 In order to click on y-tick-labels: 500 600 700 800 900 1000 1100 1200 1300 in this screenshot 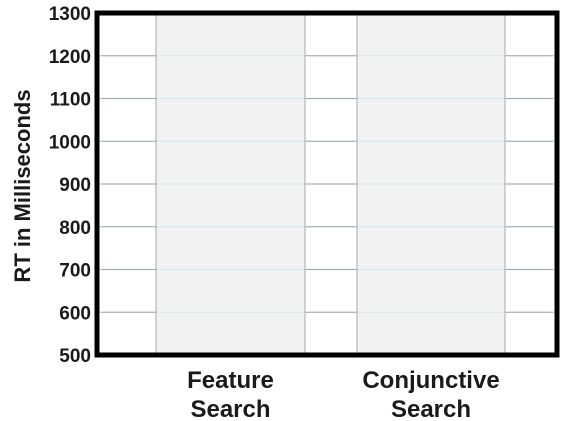, I will do `click(70, 185)`.